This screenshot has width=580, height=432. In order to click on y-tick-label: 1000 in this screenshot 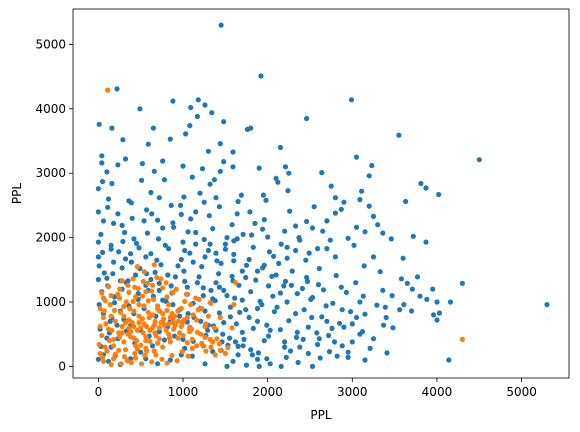, I will do `click(50, 302)`.